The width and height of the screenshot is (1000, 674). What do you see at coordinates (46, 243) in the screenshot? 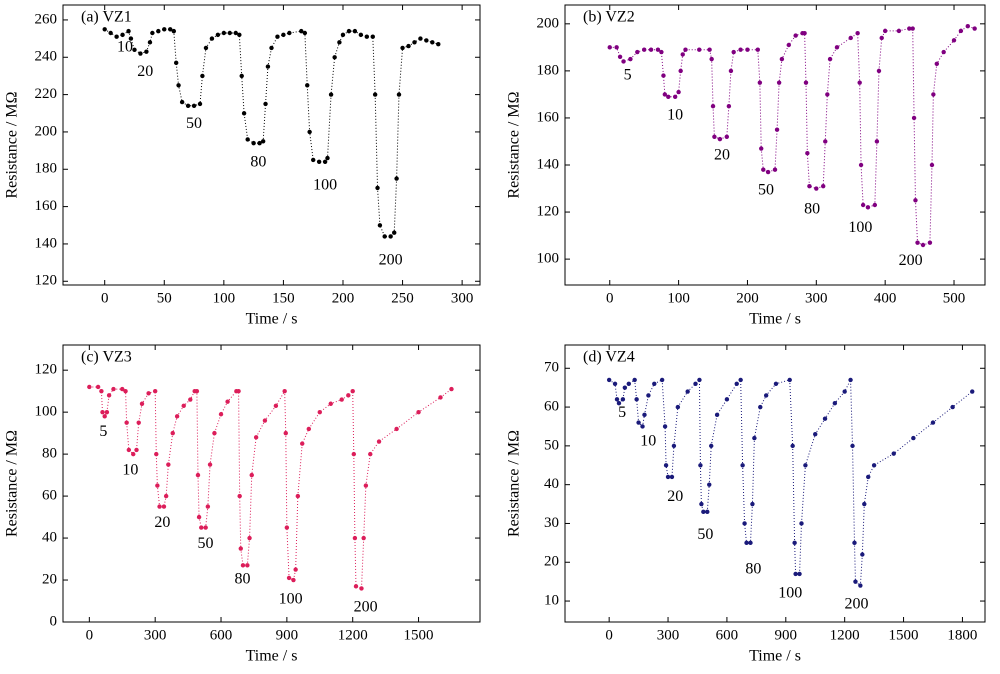
I see `y-tick-label: 140` at bounding box center [46, 243].